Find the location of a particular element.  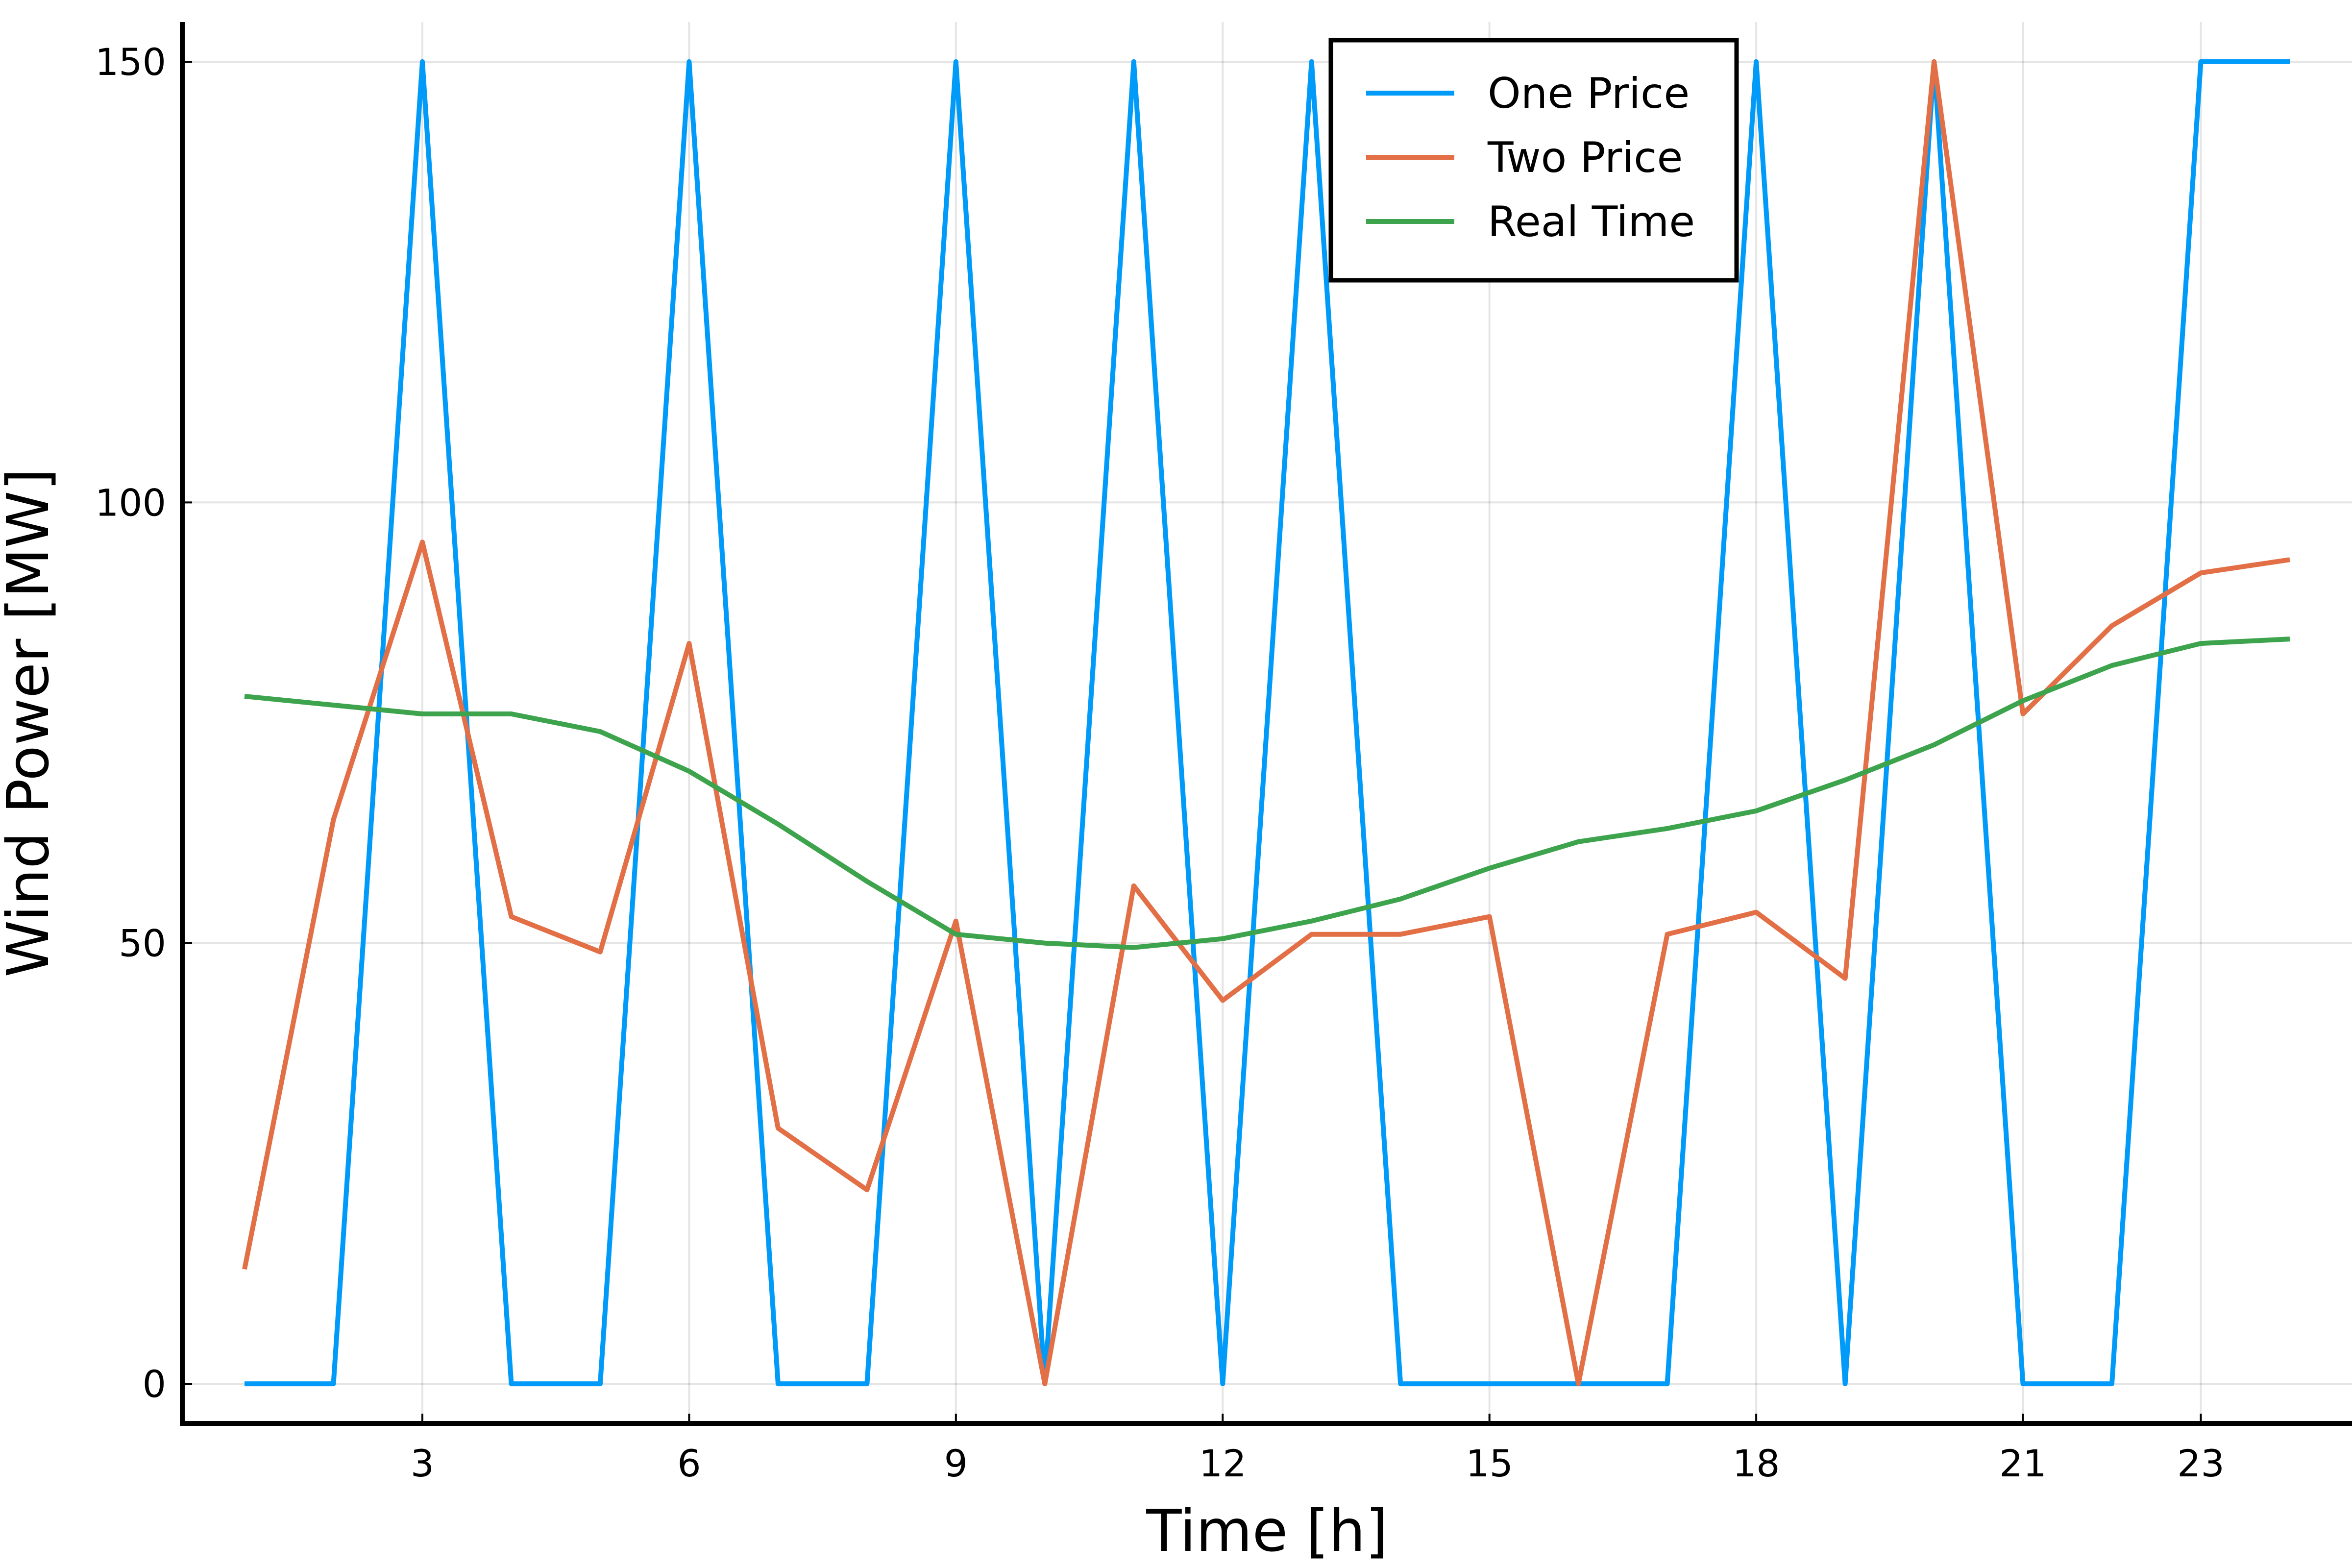

x-tick-label: 12 is located at coordinates (1223, 1464).